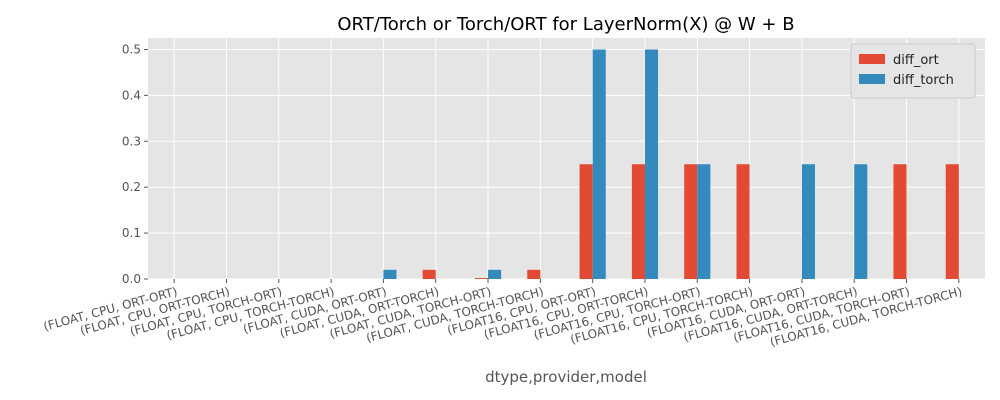  I want to click on y-tick-label: 0.1, so click(131, 233).